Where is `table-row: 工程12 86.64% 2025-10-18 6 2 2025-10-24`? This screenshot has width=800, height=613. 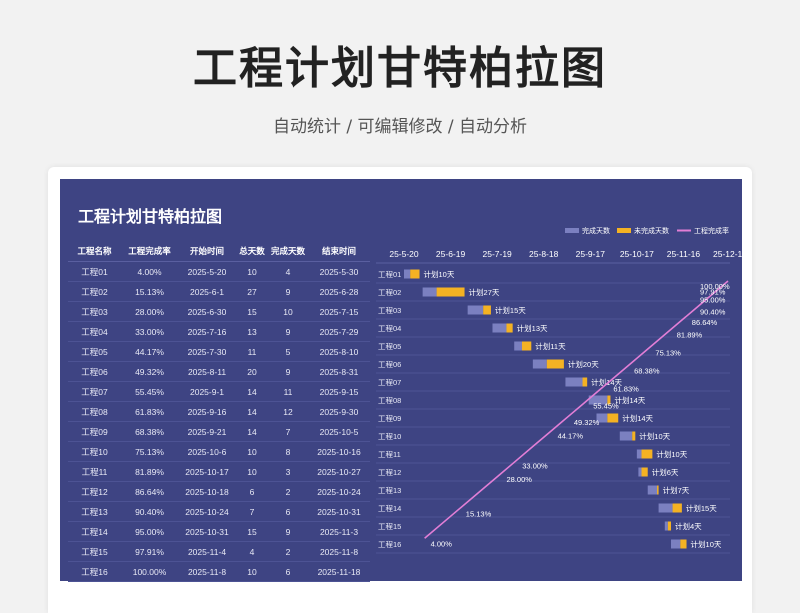
table-row: 工程12 86.64% 2025-10-18 6 2 2025-10-24 is located at coordinates (219, 491).